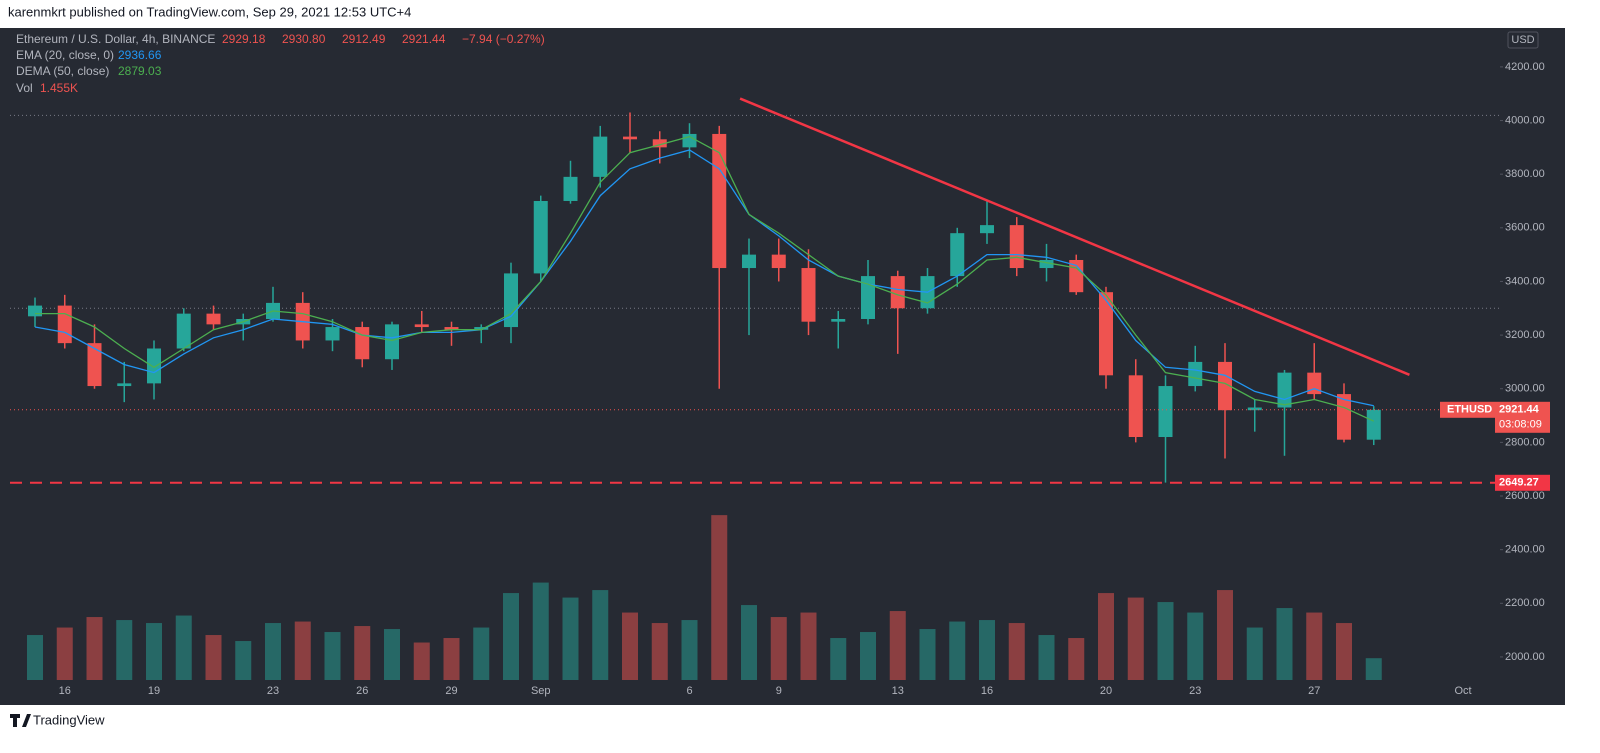 The height and width of the screenshot is (753, 1600). What do you see at coordinates (1519, 483) in the screenshot?
I see `support-label: 2649.27` at bounding box center [1519, 483].